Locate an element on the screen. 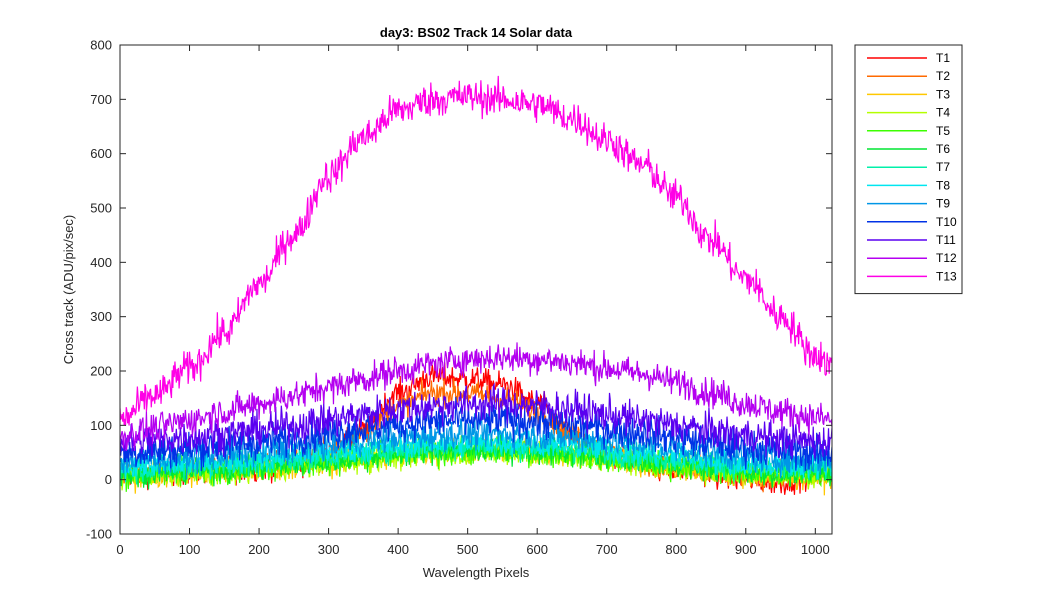 The width and height of the screenshot is (1050, 600). legend-item-t8: T8 is located at coordinates (908, 185).